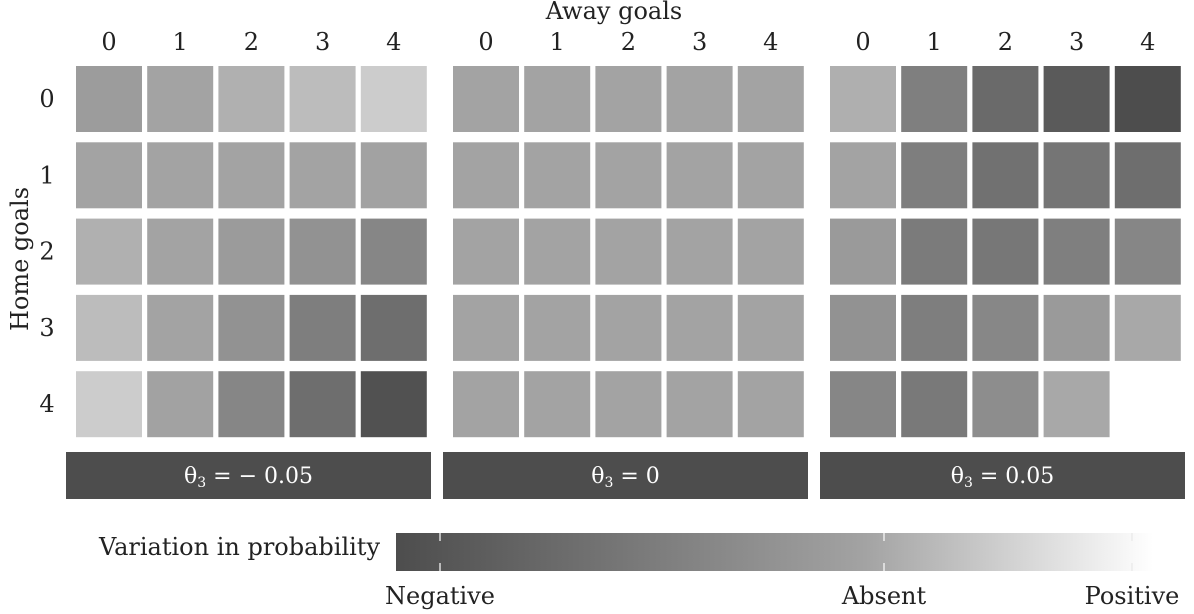  I want to click on panel-strip-label: θ3 = 0, so click(625, 477).